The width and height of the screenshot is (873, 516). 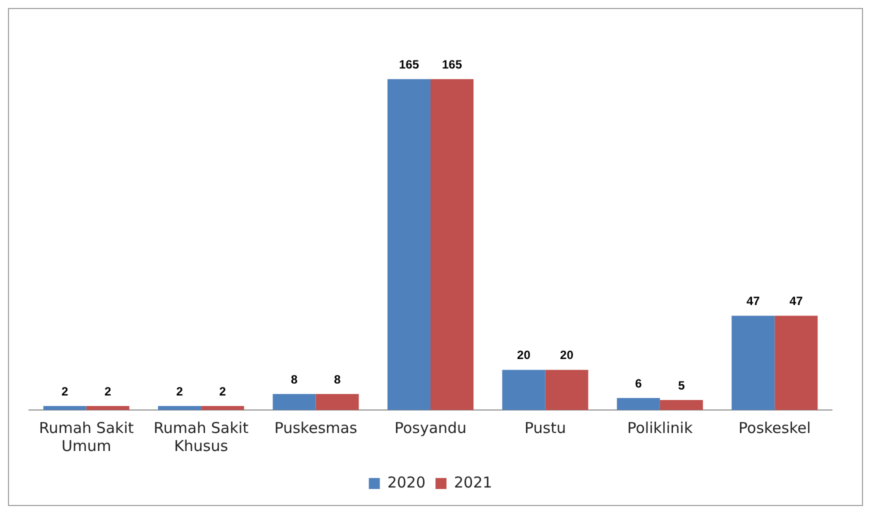 I want to click on data-label: 5, so click(x=682, y=385).